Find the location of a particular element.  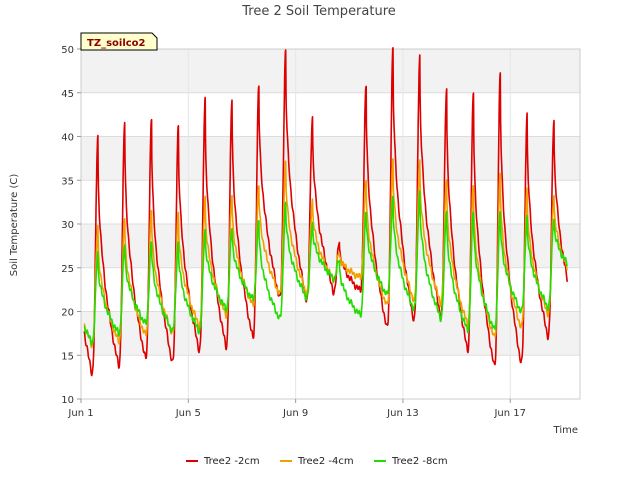

legend-label-2: Tree2 -4cm is located at coordinates (325, 461).